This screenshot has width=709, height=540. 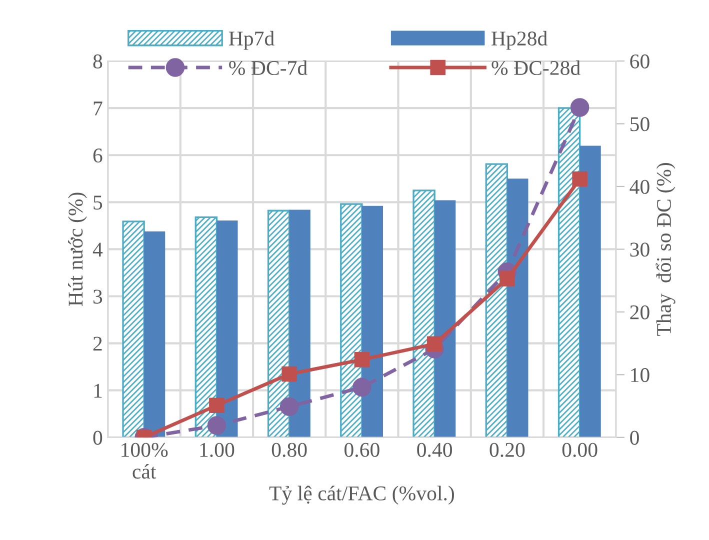 I want to click on y-tick-label: 2, so click(x=97, y=343).